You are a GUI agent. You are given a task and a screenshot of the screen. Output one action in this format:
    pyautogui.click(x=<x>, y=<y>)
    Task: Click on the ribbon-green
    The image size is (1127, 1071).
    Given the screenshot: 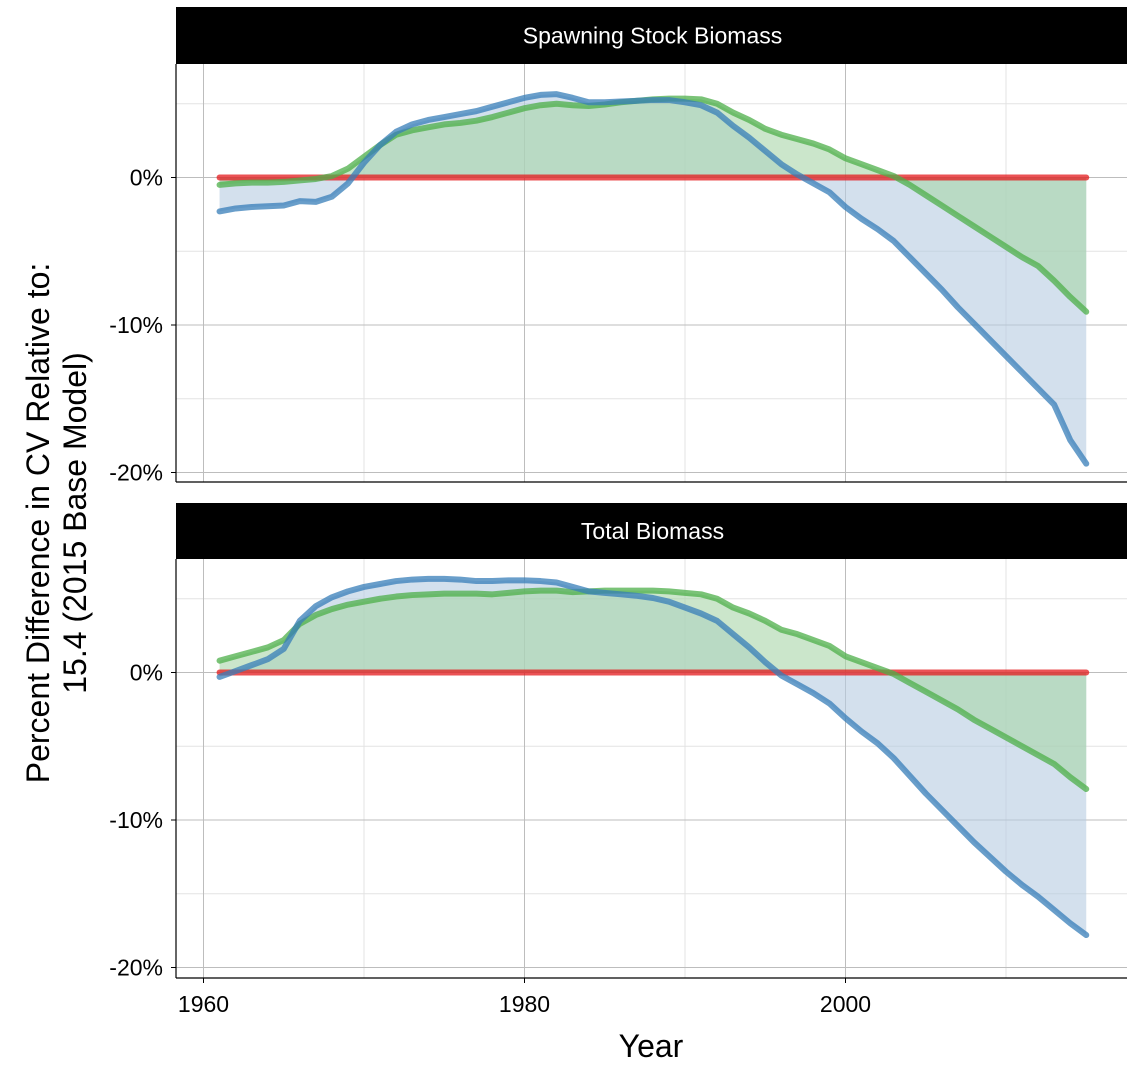 What is the action you would take?
    pyautogui.click(x=653, y=690)
    